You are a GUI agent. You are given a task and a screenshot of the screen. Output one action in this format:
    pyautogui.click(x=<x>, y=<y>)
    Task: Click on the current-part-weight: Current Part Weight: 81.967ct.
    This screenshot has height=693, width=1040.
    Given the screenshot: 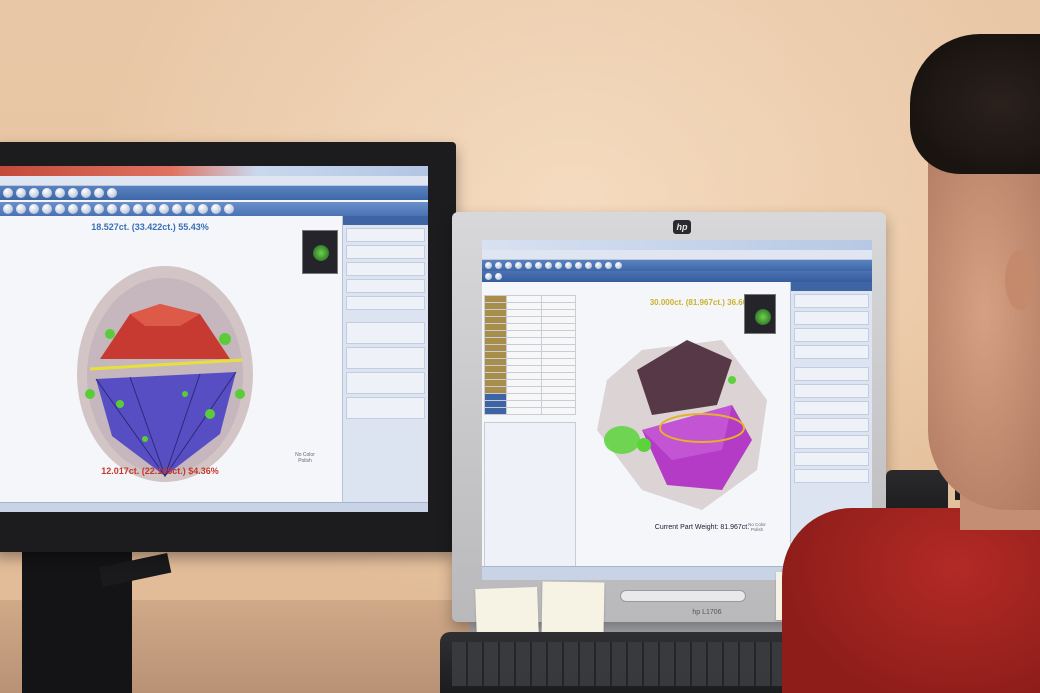 What is the action you would take?
    pyautogui.click(x=702, y=527)
    